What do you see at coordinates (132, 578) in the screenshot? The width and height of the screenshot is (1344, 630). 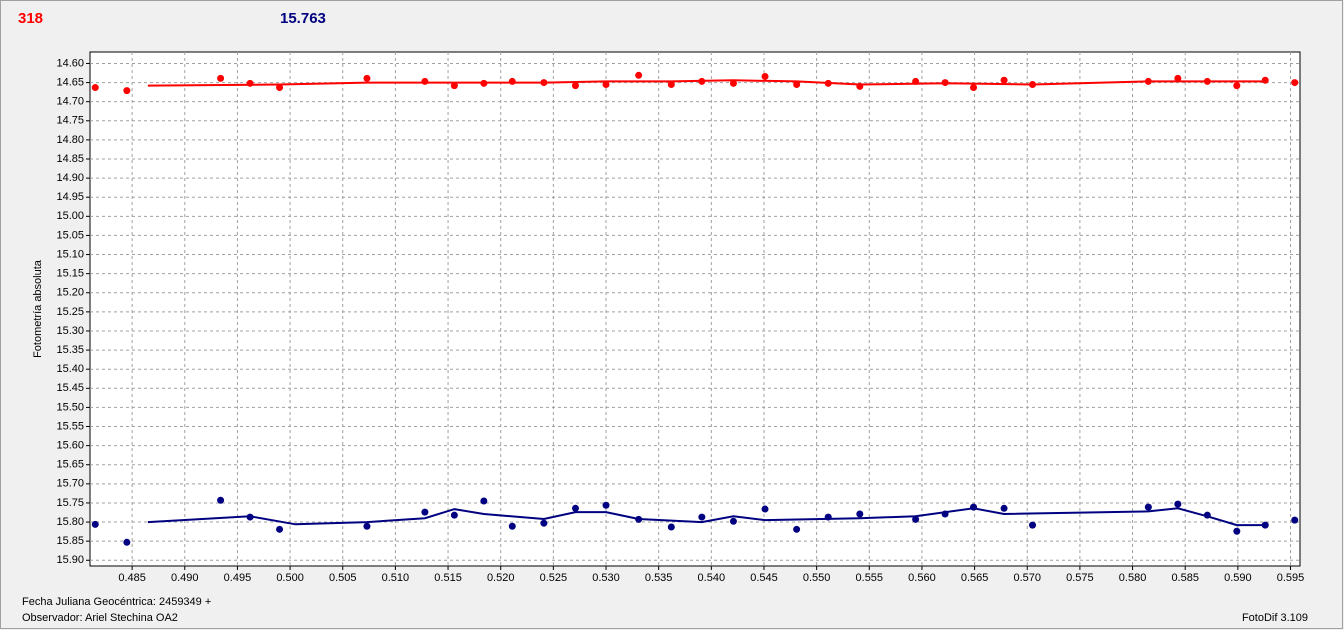 I see `x-tick-label: 0.485` at bounding box center [132, 578].